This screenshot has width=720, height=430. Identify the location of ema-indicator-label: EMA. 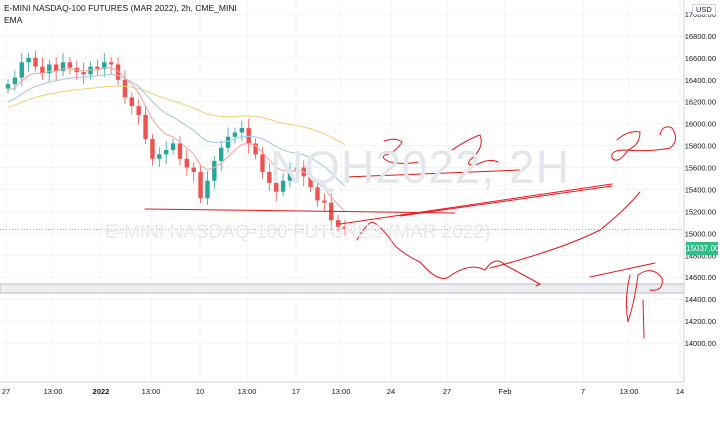
(13, 20).